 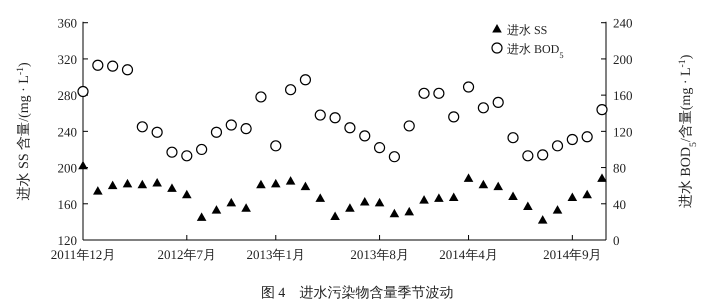 I want to click on y2-tick-label: 120, so click(x=622, y=132).